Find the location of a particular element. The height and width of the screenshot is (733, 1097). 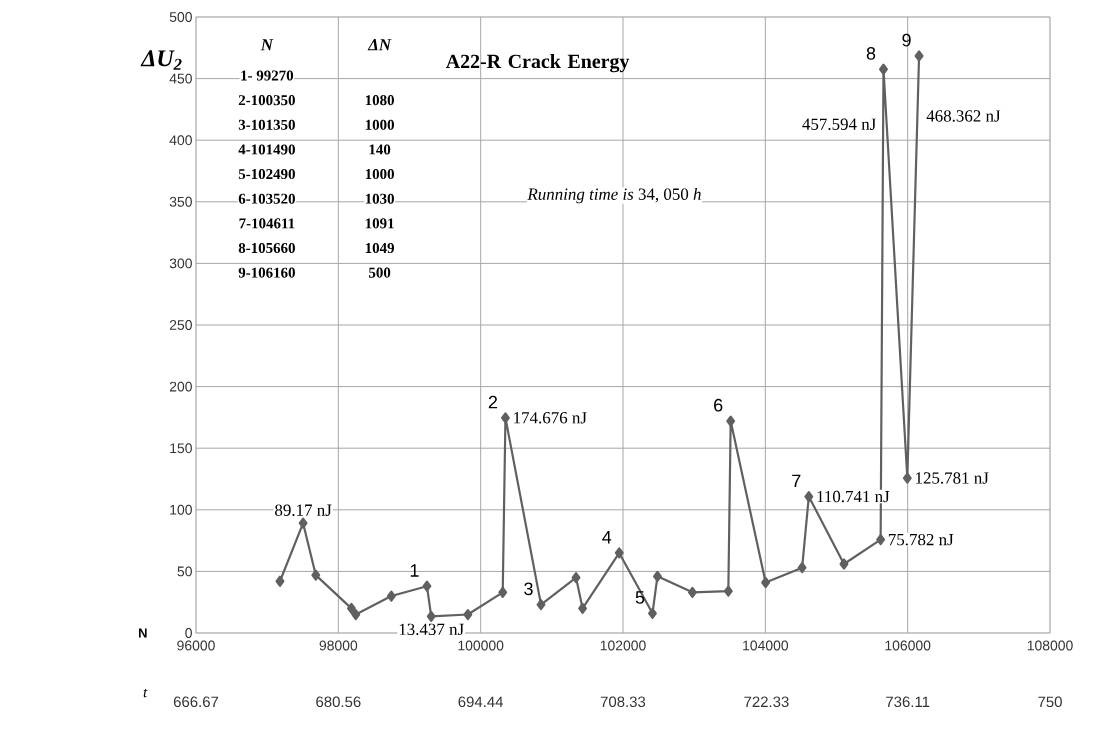

annotation: 7-104611 is located at coordinates (267, 223).